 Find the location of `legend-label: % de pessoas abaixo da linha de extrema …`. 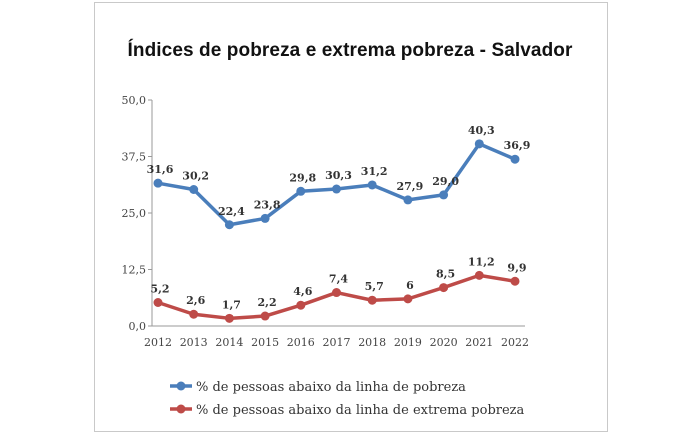

legend-label: % de pessoas abaixo da linha de extrema … is located at coordinates (360, 410).